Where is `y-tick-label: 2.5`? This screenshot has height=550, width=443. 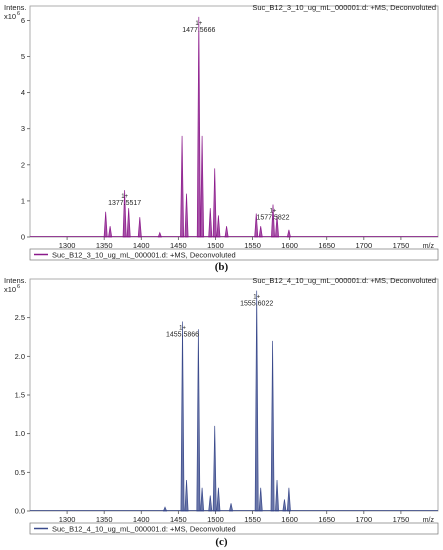
y-tick-label: 2.5 is located at coordinates (20, 317).